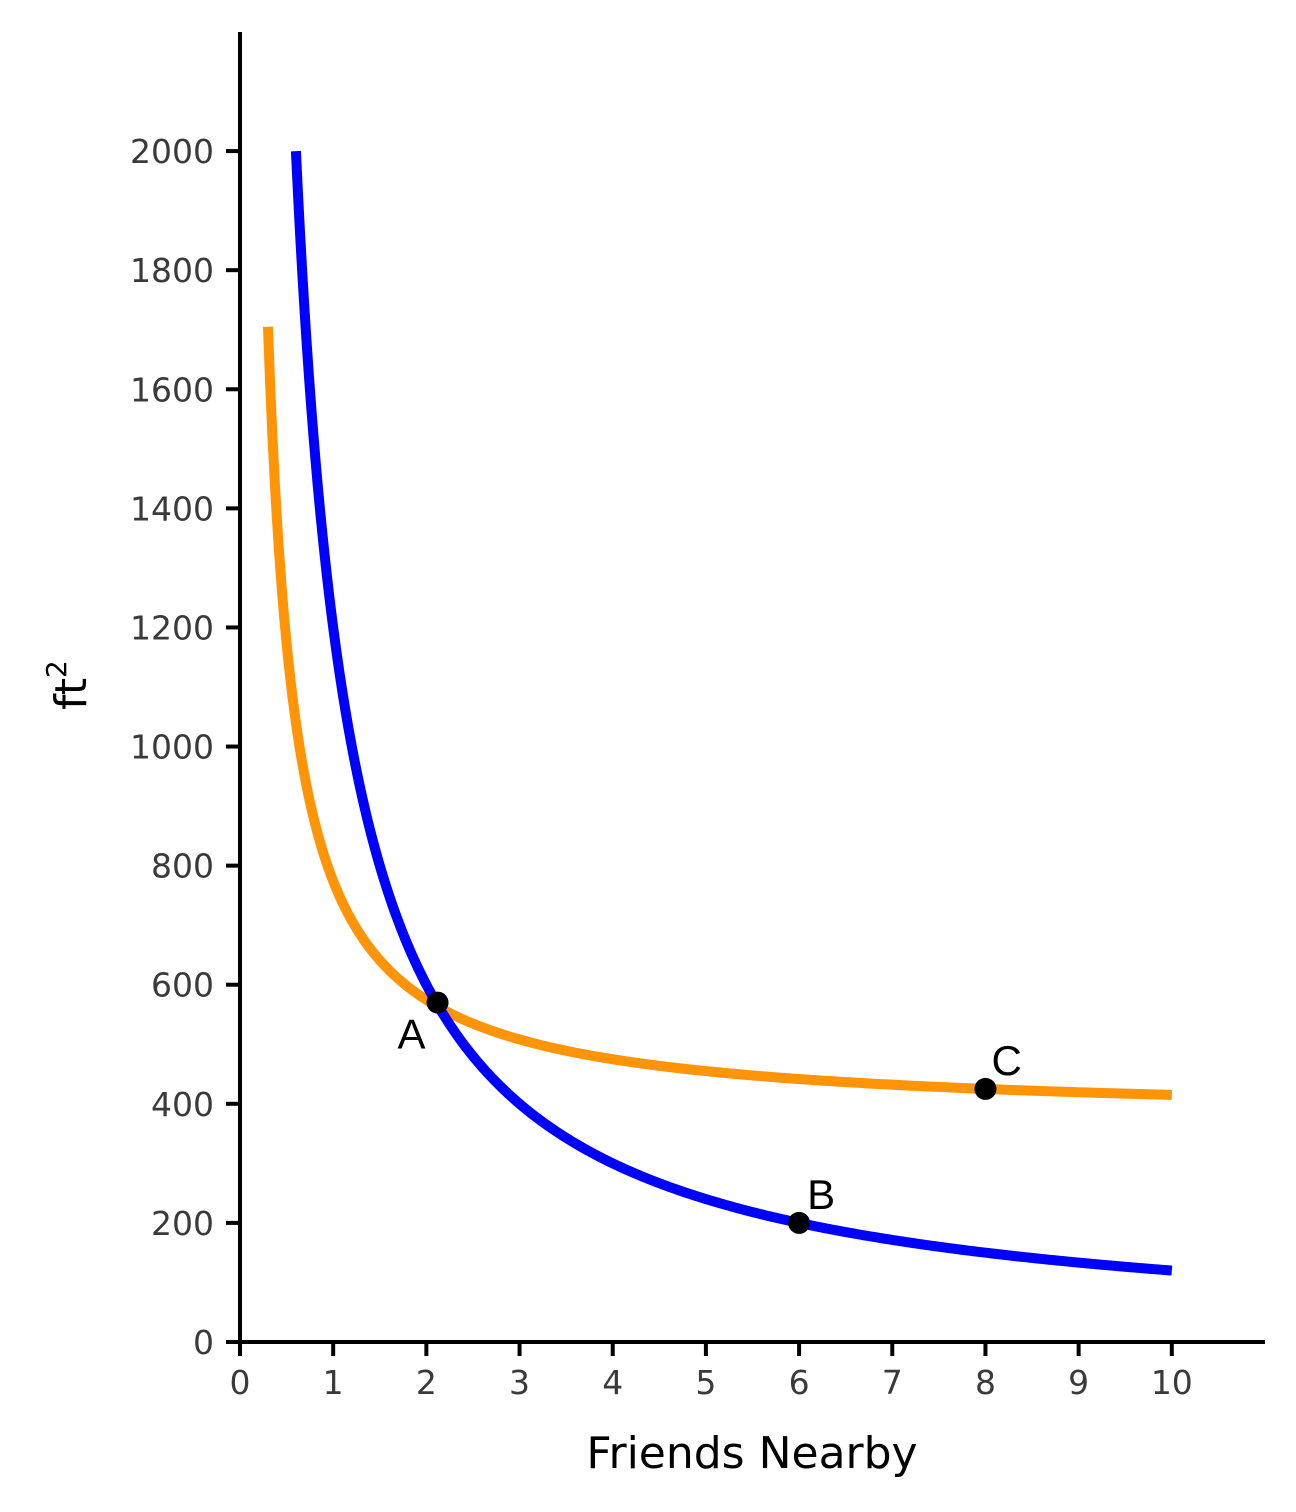 The height and width of the screenshot is (1512, 1296). What do you see at coordinates (172, 151) in the screenshot?
I see `y-tick-label: 2000` at bounding box center [172, 151].